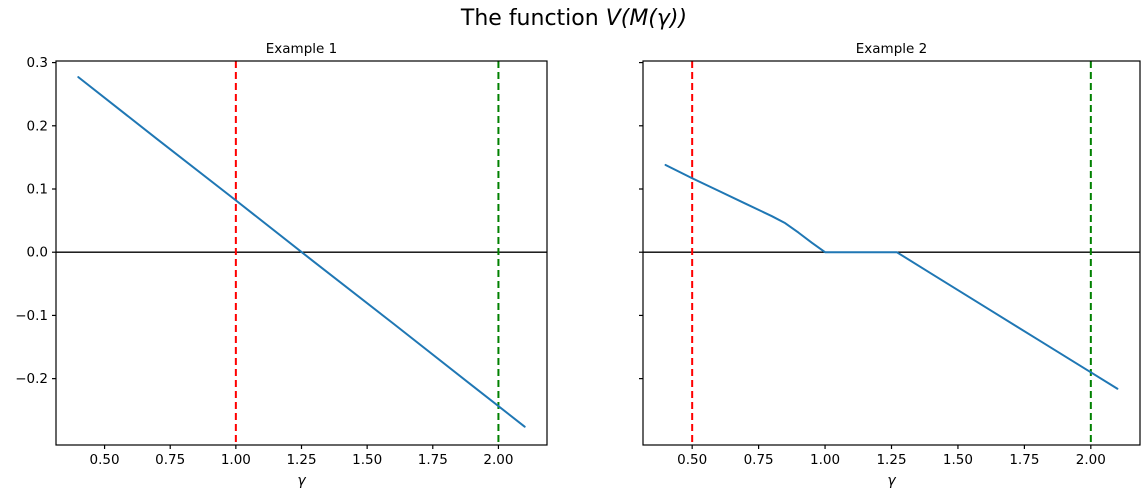 The height and width of the screenshot is (499, 1148). Describe the element at coordinates (31, 379) in the screenshot. I see `y-tick-label: −0.2` at that location.